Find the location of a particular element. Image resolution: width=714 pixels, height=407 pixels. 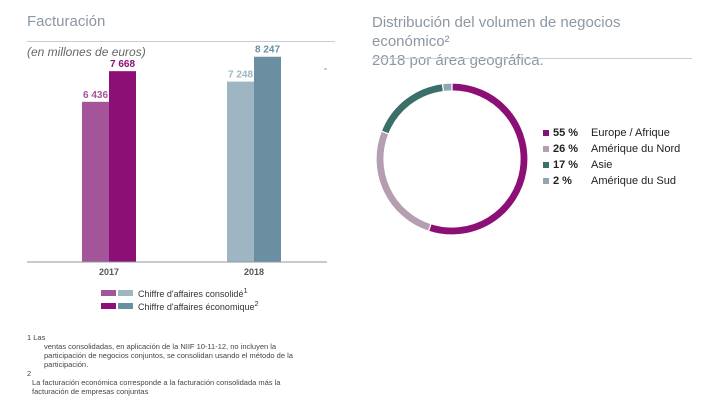

donut-legend-row: 2 % Amérique du Sud is located at coordinates (611, 181).